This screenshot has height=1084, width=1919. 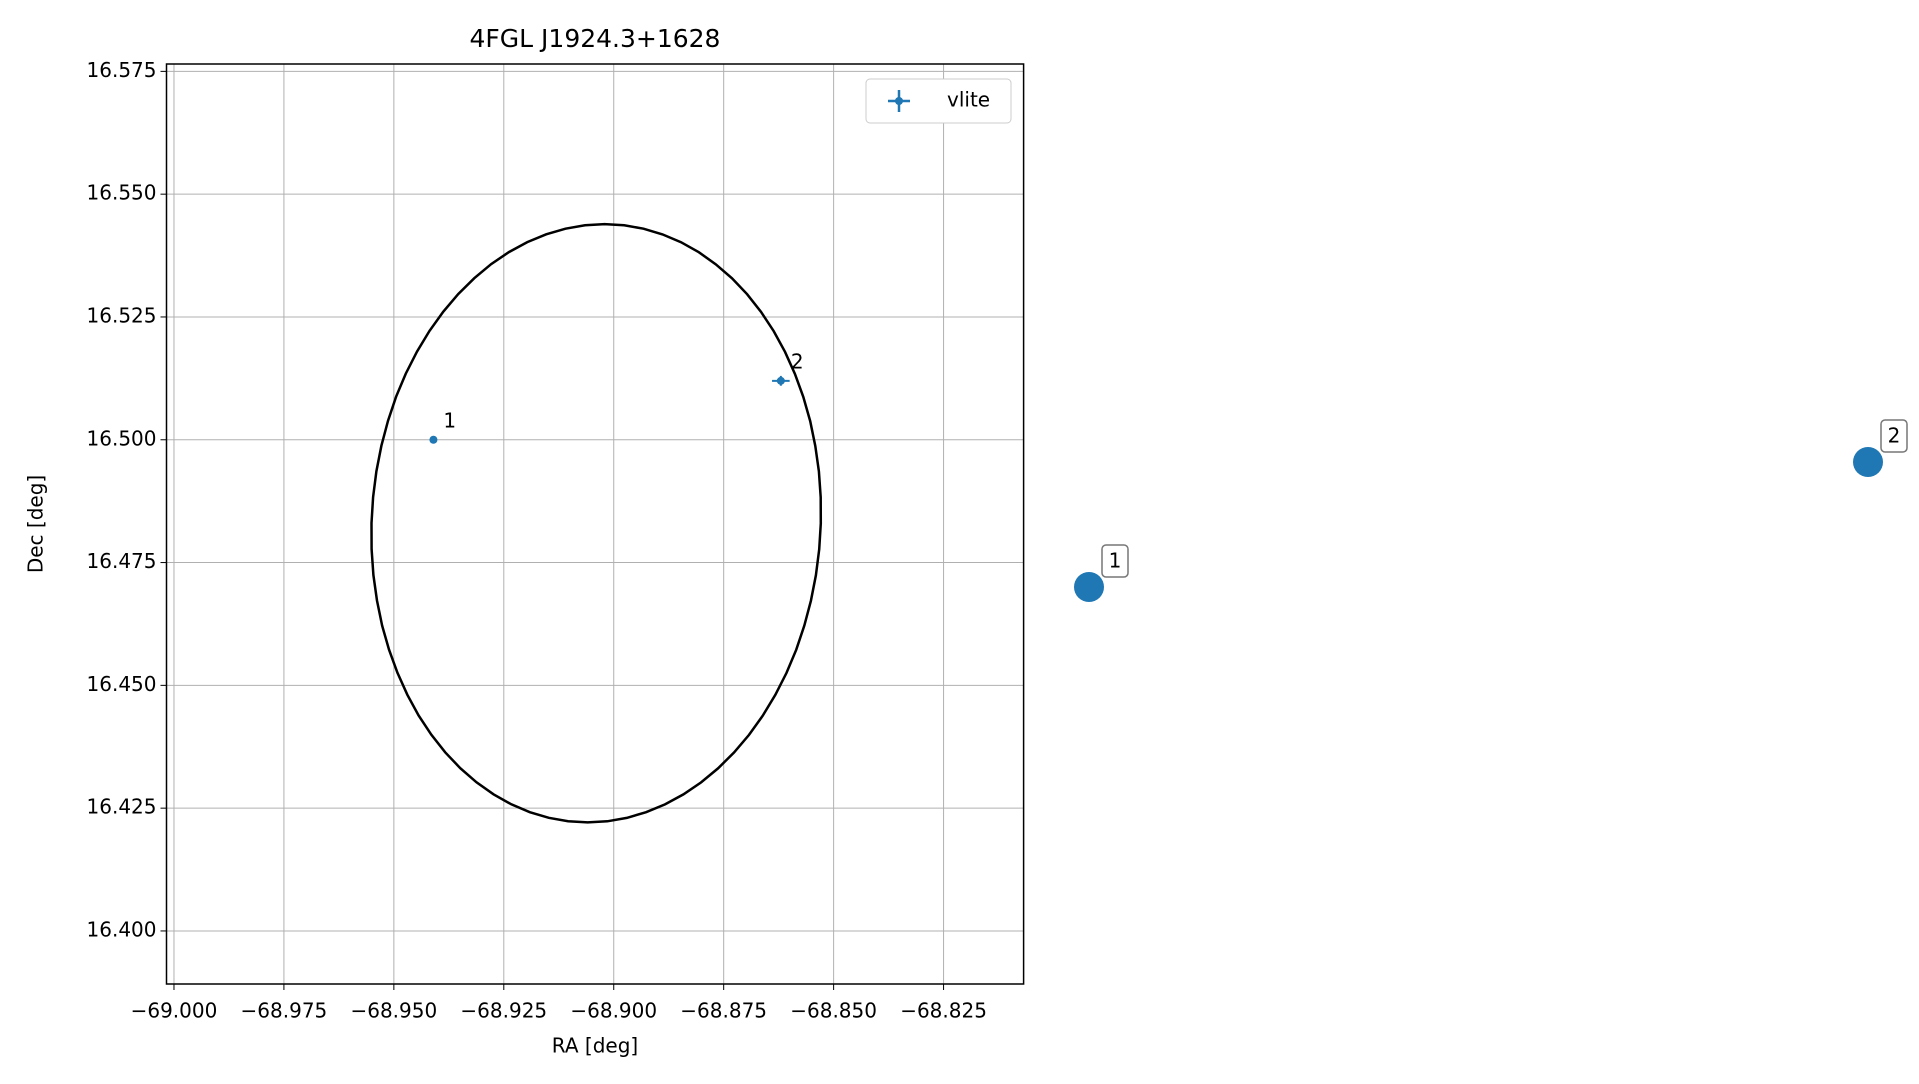 What do you see at coordinates (122, 438) in the screenshot?
I see `y-tick-label: 16.500` at bounding box center [122, 438].